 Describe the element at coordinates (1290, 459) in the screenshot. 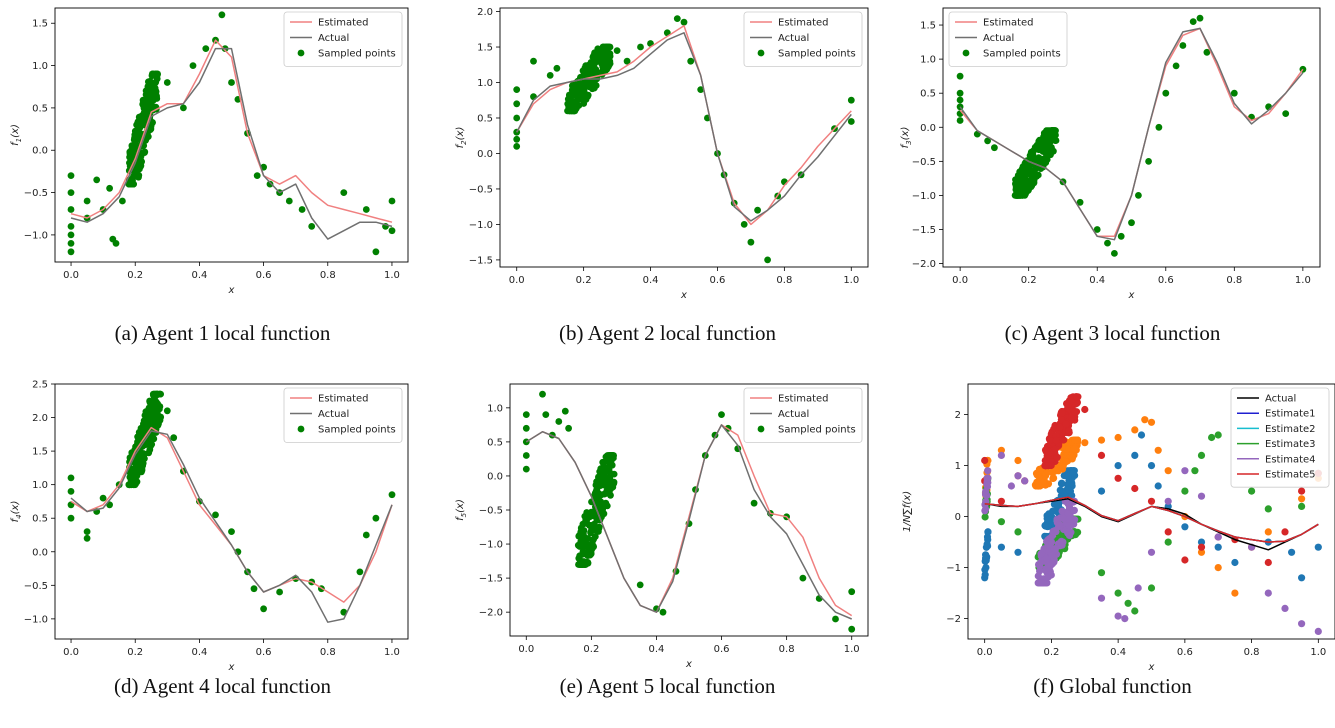

I see `legend-entry: Estimate4` at that location.